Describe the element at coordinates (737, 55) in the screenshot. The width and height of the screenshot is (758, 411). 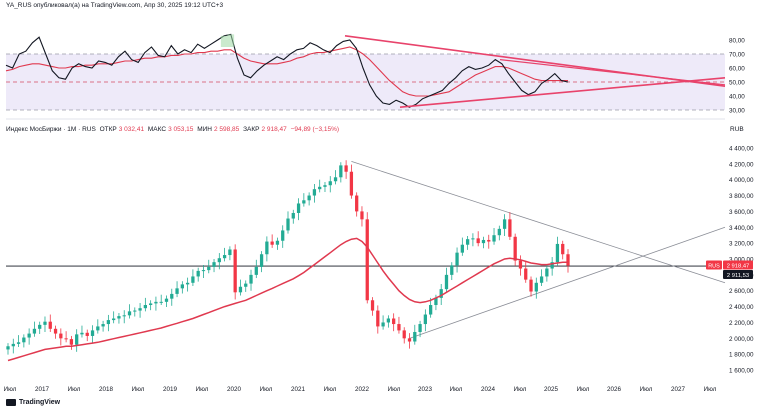
I see `osc-y-tick: 70,00` at that location.